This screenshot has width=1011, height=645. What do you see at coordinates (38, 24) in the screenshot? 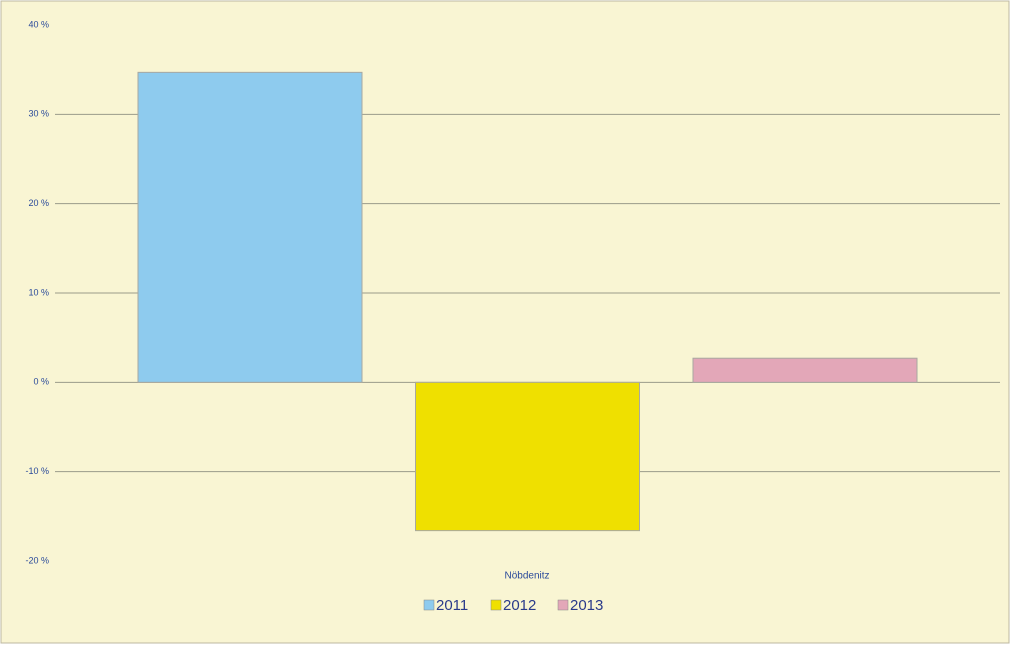
I see `y-tick-label: 40 %` at bounding box center [38, 24].